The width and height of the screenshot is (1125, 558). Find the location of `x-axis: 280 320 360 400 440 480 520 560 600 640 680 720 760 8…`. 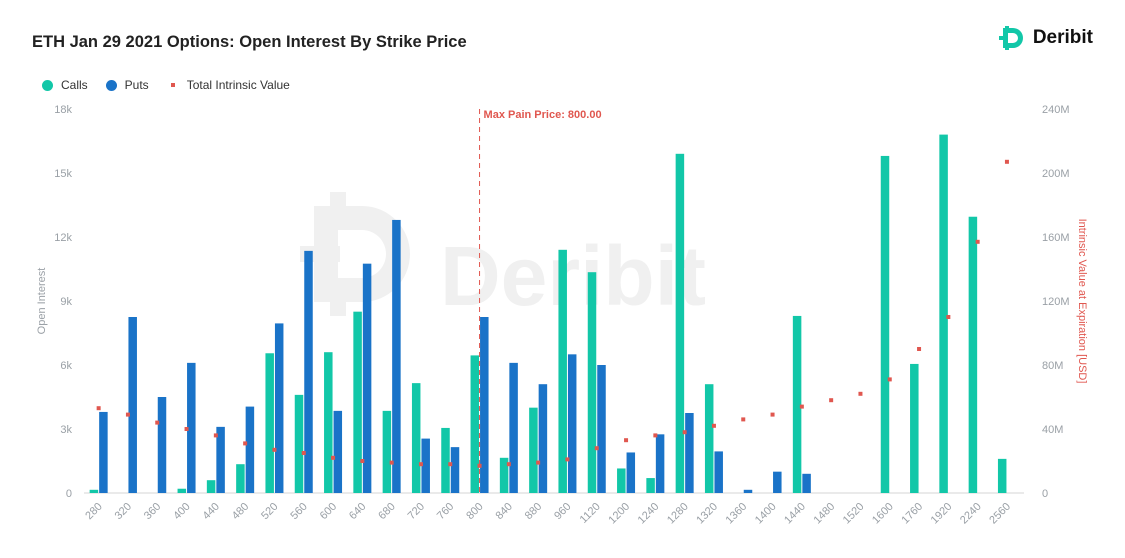

x-axis: 280 320 360 400 440 480 520 560 600 640 680 720 760 8… is located at coordinates (548, 514).